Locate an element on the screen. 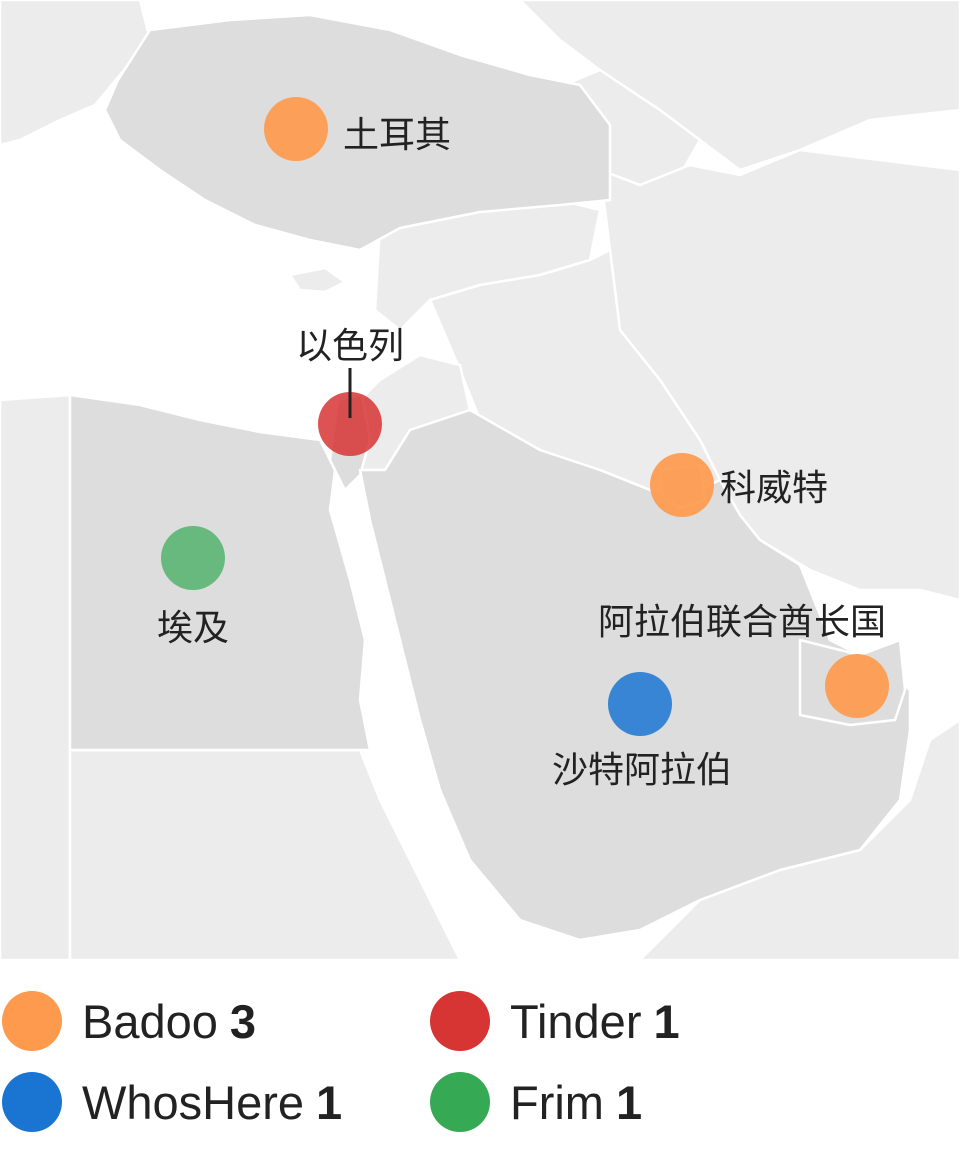 The image size is (960, 1158). legend-label: Frim 1 is located at coordinates (576, 1102).